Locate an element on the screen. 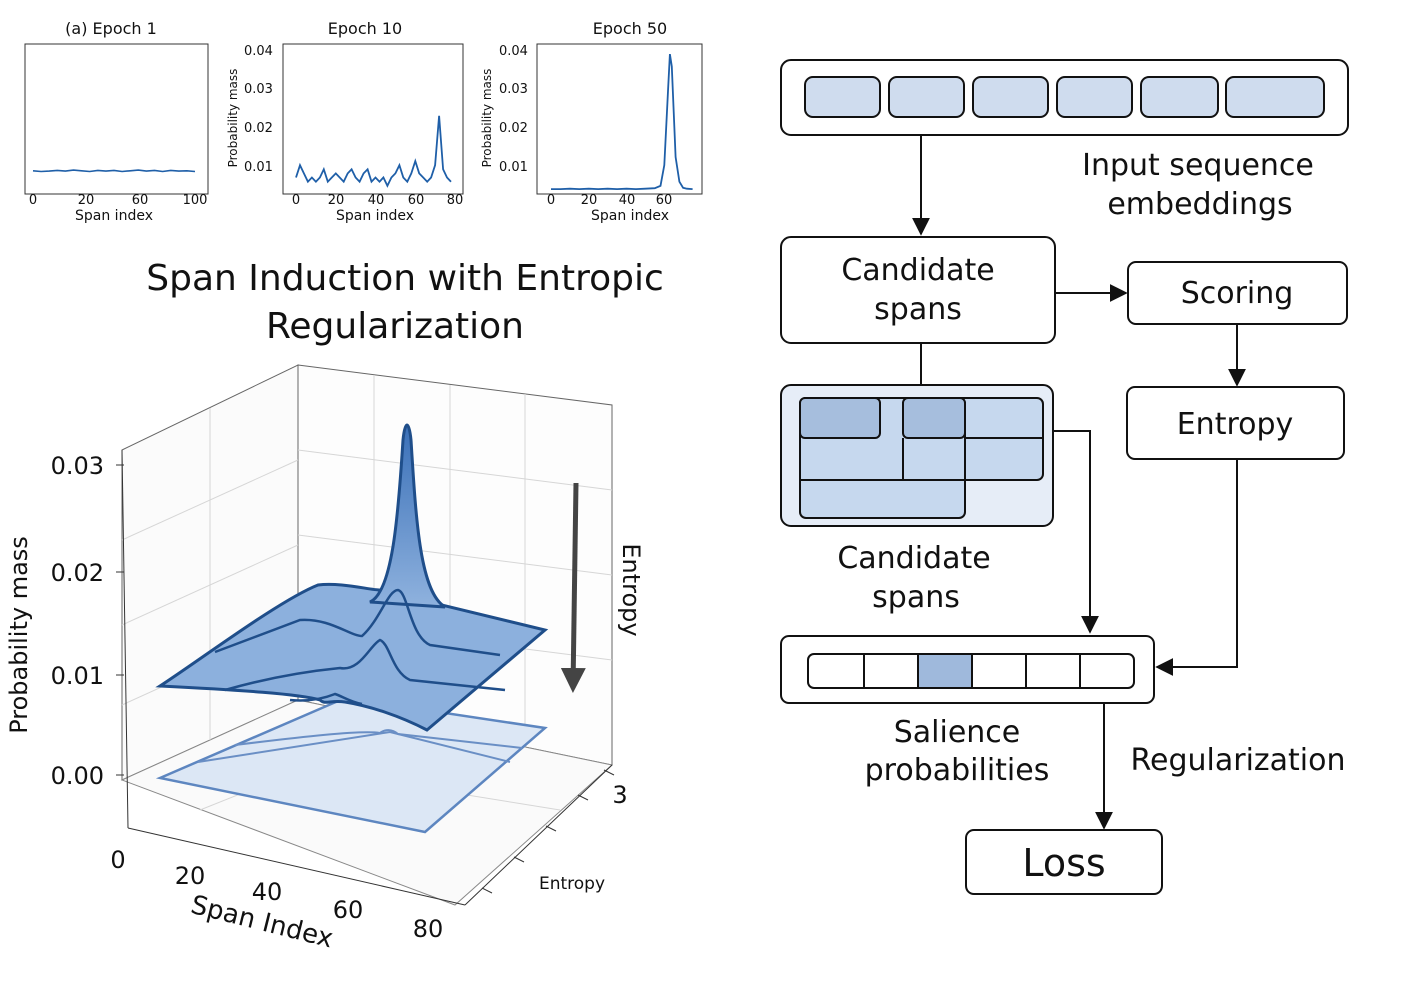 The height and width of the screenshot is (990, 1407). entropy-axis is located at coordinates (538, 835).